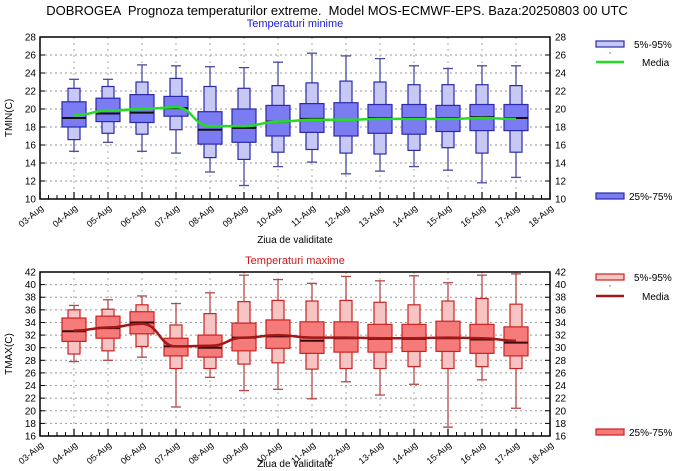  What do you see at coordinates (31, 399) in the screenshot?
I see `y-tick-label-left: 22` at bounding box center [31, 399].